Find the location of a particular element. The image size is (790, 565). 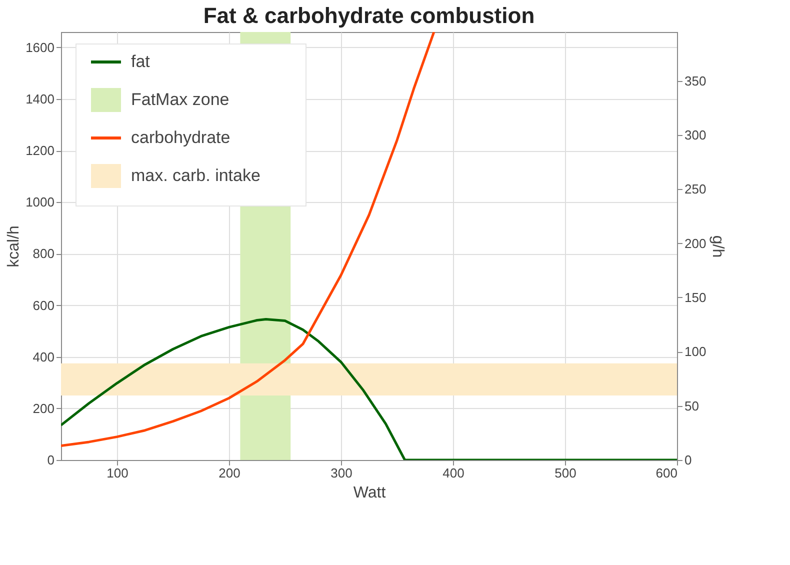

y-tick-label: 1000 is located at coordinates (40, 202).